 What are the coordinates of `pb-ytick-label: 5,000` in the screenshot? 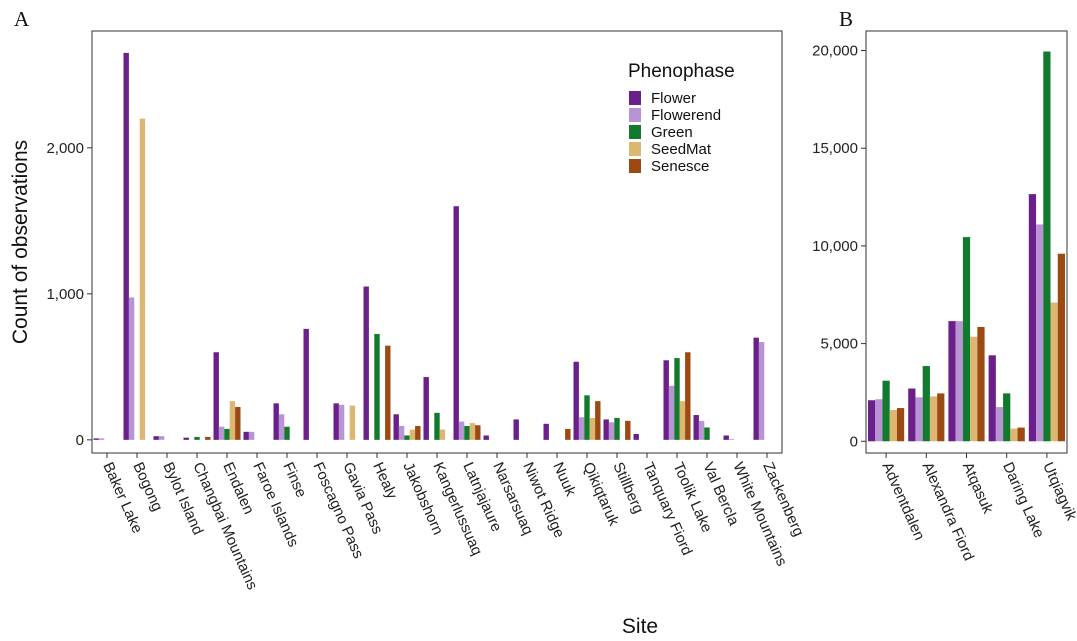 It's located at (839, 344).